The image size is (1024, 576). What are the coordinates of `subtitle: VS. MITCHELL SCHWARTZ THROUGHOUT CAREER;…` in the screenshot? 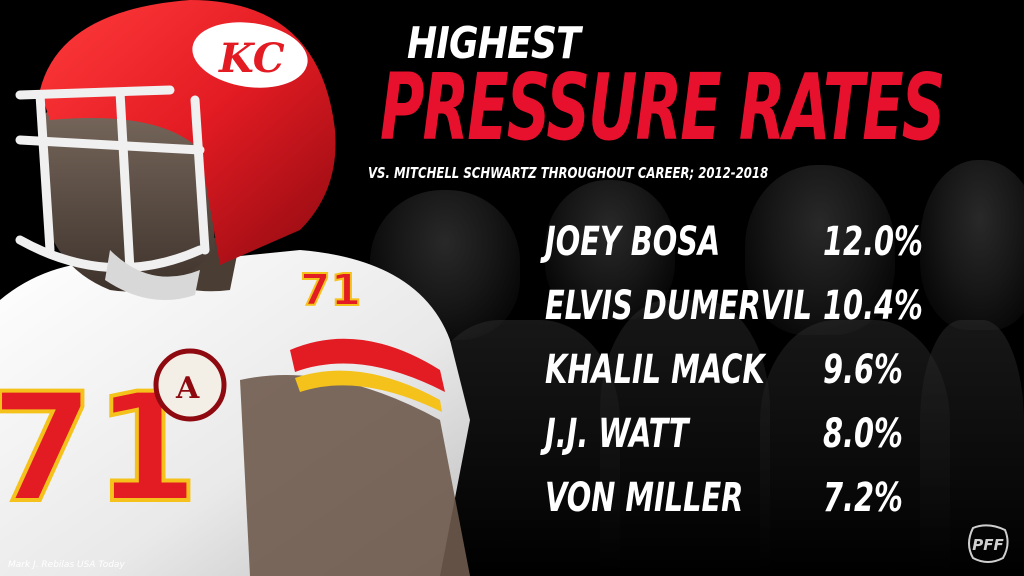 It's located at (568, 173).